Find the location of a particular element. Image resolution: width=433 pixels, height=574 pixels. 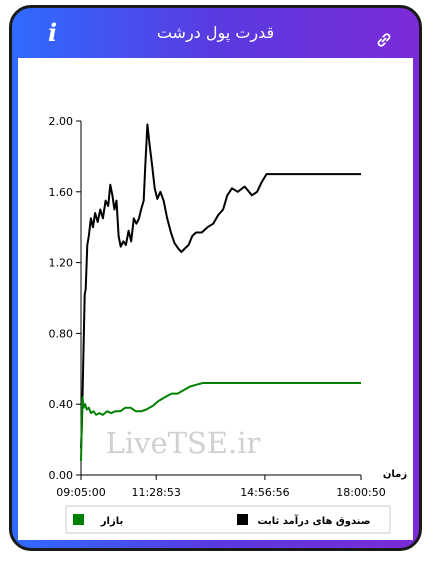

watermark: LiveTSE.ir is located at coordinates (183, 443).